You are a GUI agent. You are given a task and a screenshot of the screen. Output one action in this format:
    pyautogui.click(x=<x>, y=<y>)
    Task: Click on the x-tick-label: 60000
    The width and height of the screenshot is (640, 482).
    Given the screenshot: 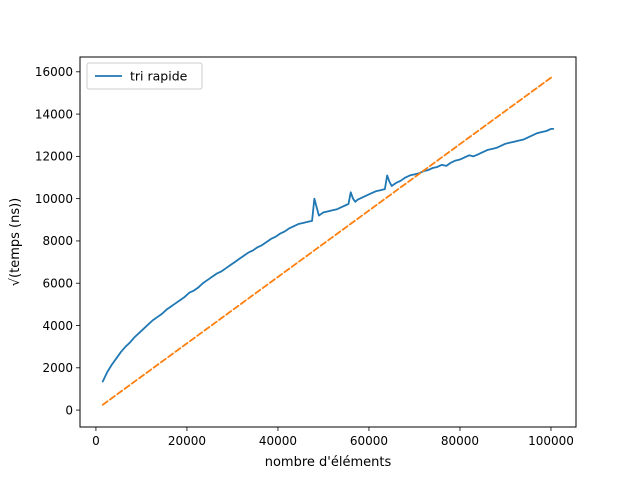 What is the action you would take?
    pyautogui.click(x=369, y=441)
    